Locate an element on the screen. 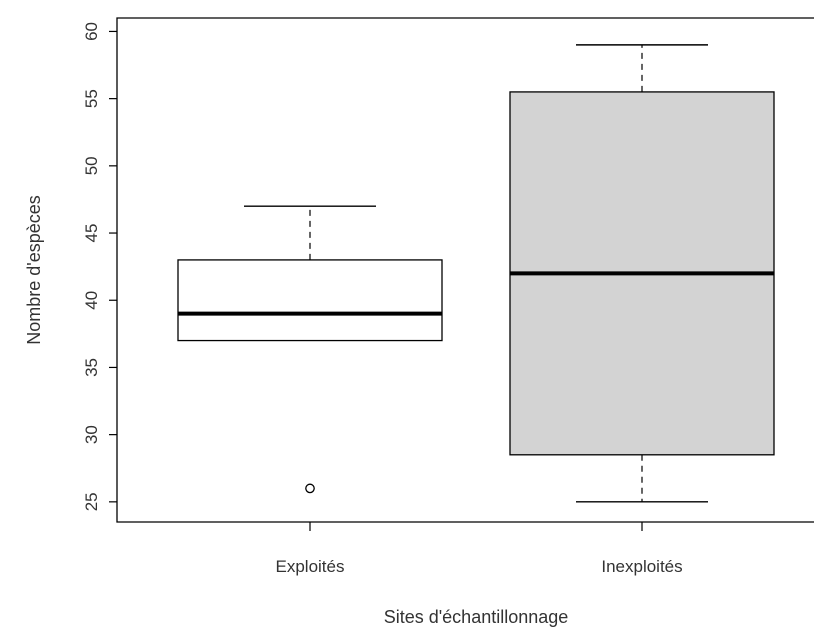  y-axis-title: Nombre d'espèces is located at coordinates (34, 270).